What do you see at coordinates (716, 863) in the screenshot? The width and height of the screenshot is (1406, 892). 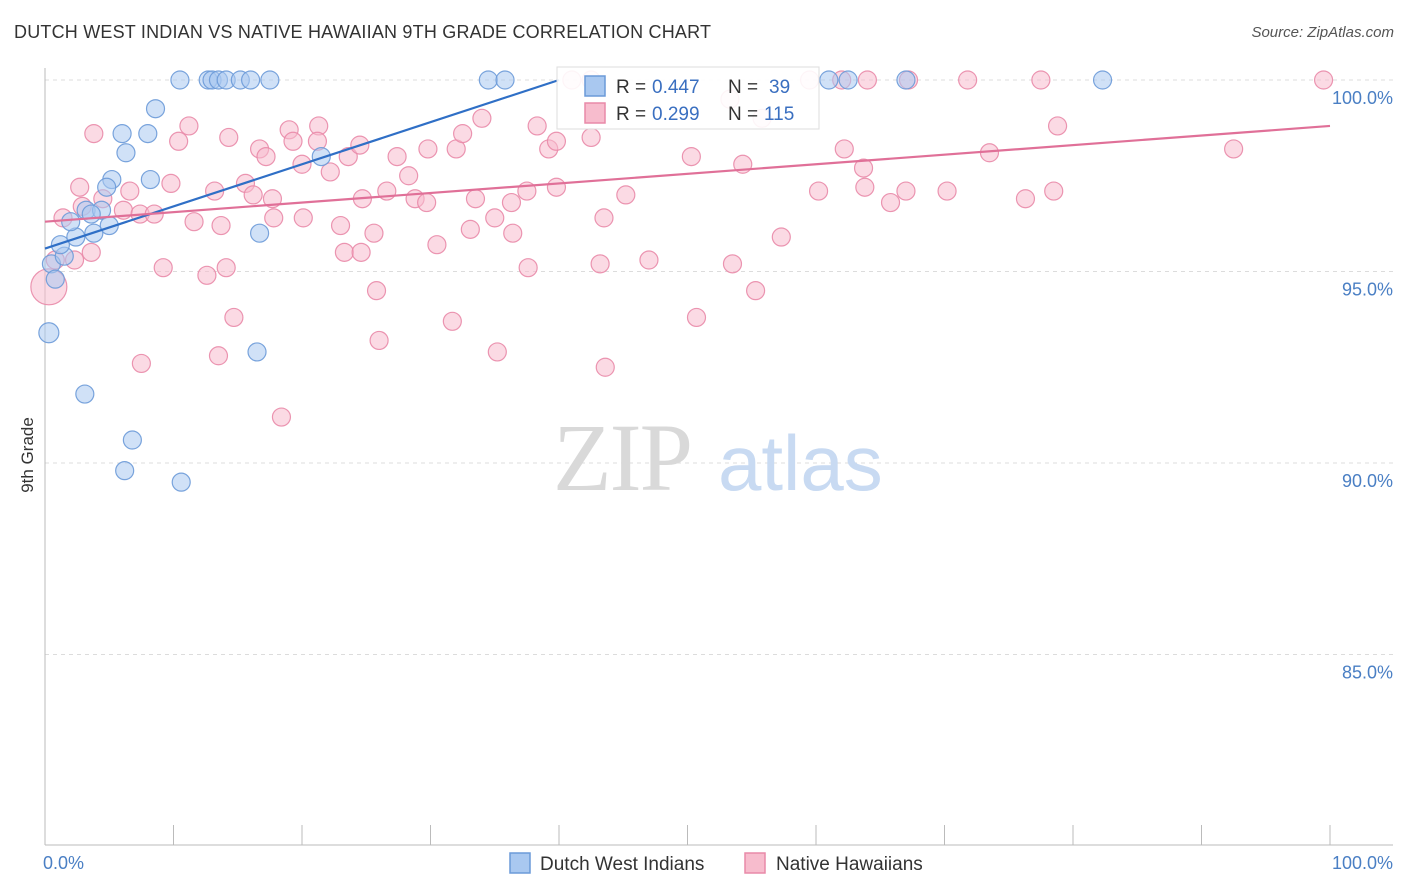 I see `bottom-legend: Dutch West Indians Native Hawaiians` at bounding box center [716, 863].